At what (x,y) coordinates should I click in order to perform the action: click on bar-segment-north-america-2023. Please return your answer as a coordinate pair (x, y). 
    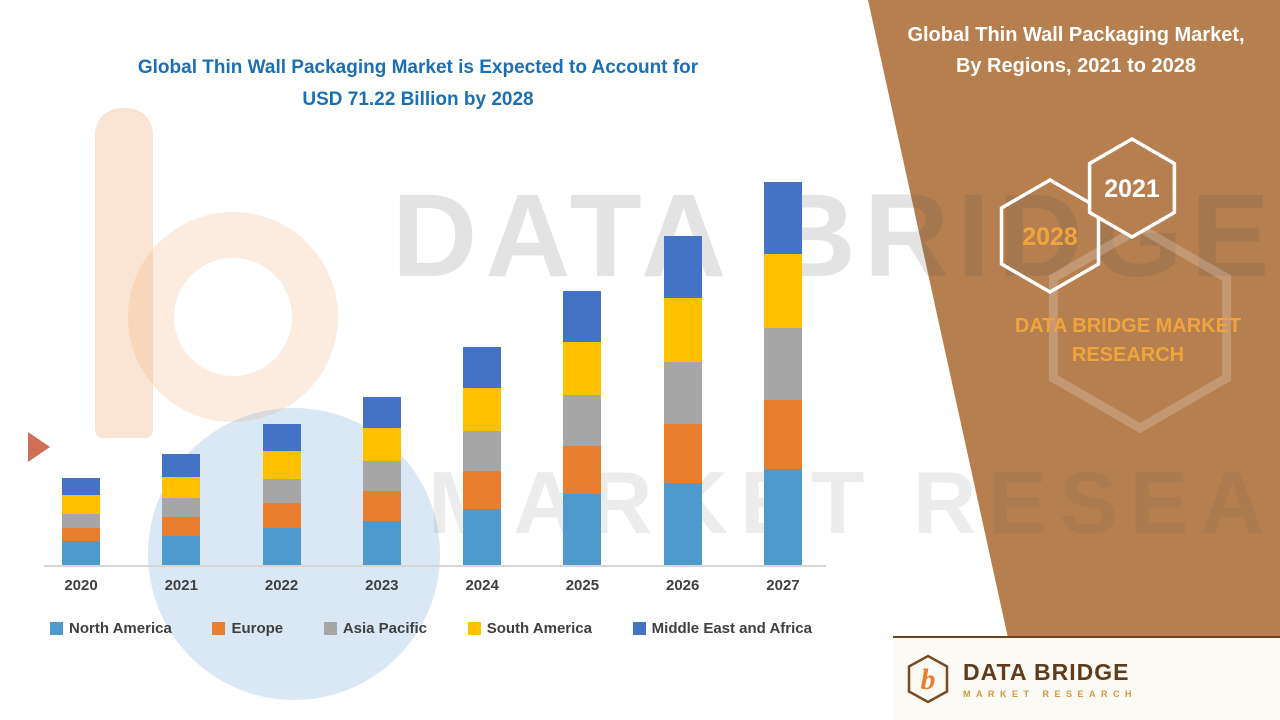
    Looking at the image, I should click on (381, 542).